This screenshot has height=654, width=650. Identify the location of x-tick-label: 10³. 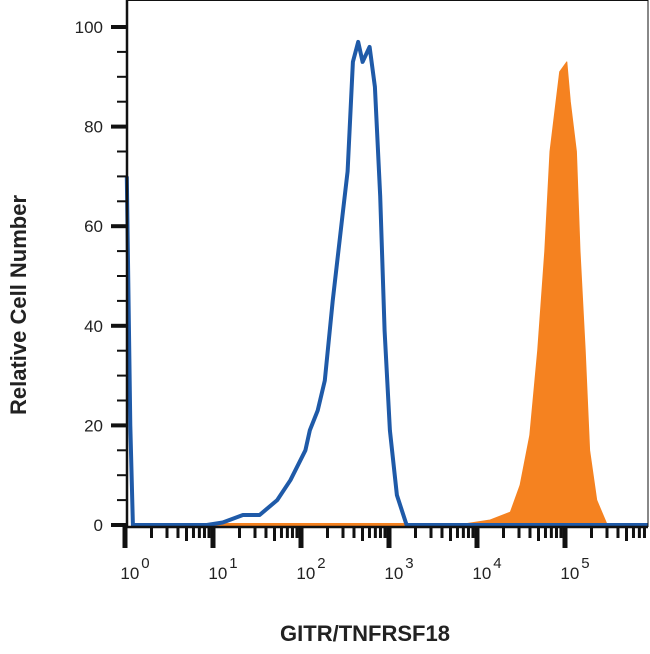
(398, 569).